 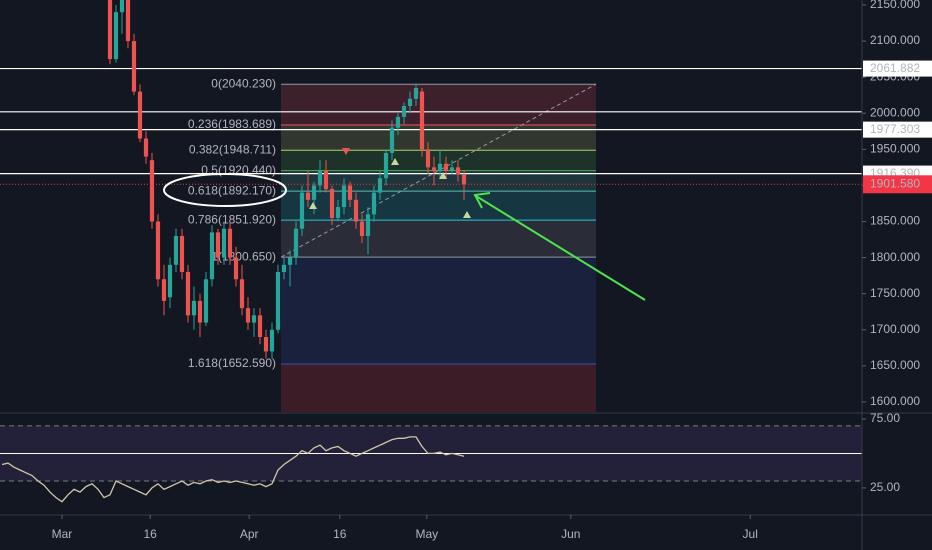 What do you see at coordinates (895, 401) in the screenshot?
I see `y-tick-label: 1600.000` at bounding box center [895, 401].